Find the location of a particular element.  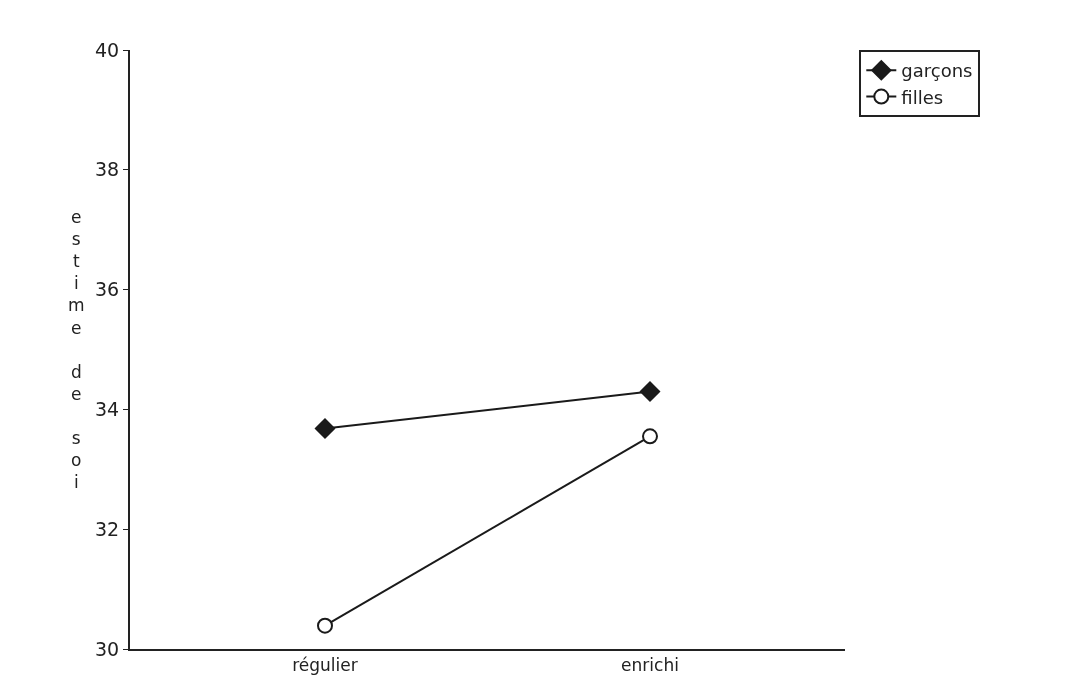

y-tick-label: 30 is located at coordinates (107, 648).